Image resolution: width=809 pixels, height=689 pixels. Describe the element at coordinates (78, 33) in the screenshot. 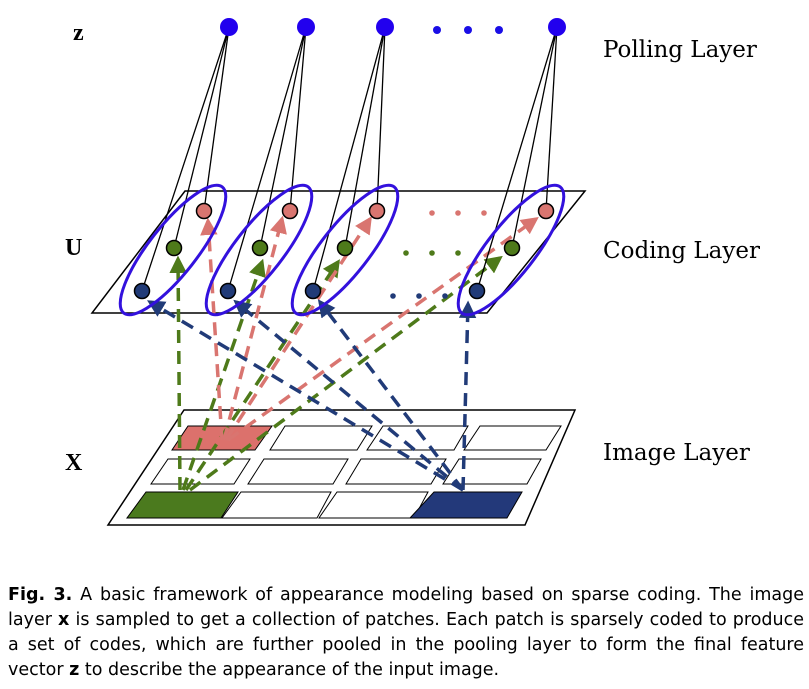

I see `z-label: z` at that location.